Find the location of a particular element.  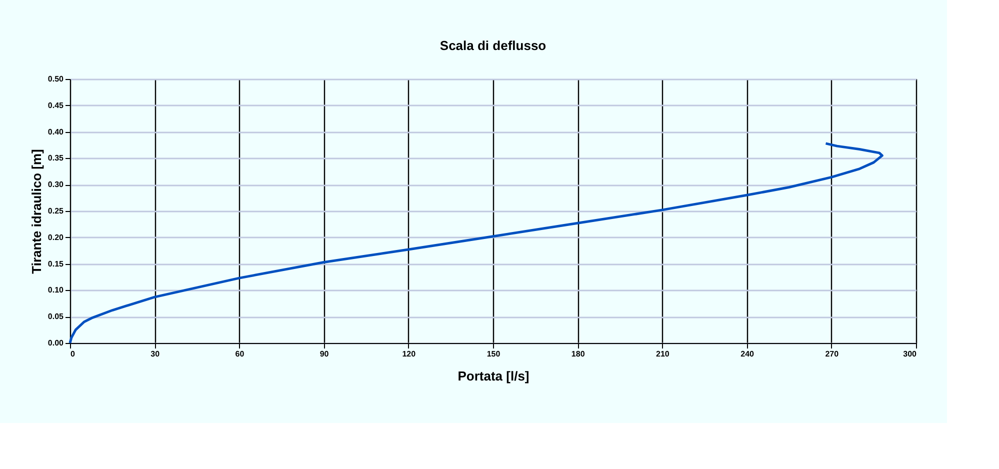

y-tick-label: 0.00 is located at coordinates (56, 343).